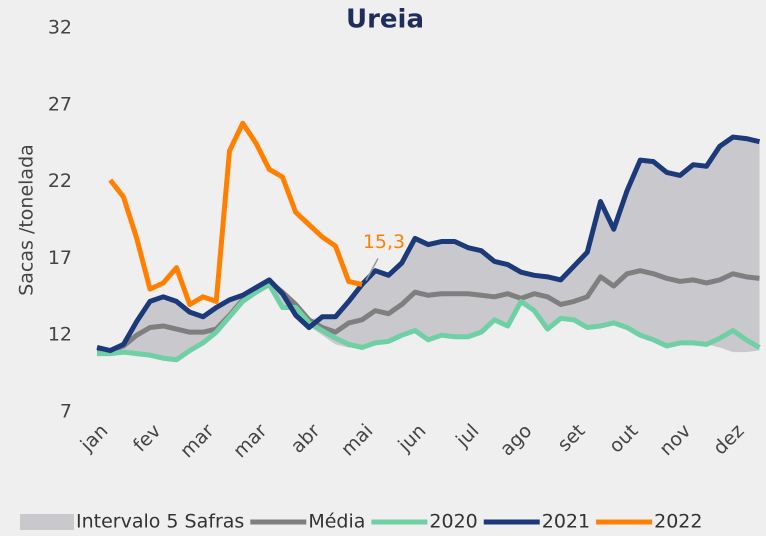 Image resolution: width=766 pixels, height=536 pixels. I want to click on annotation-pointer, so click(372, 269).